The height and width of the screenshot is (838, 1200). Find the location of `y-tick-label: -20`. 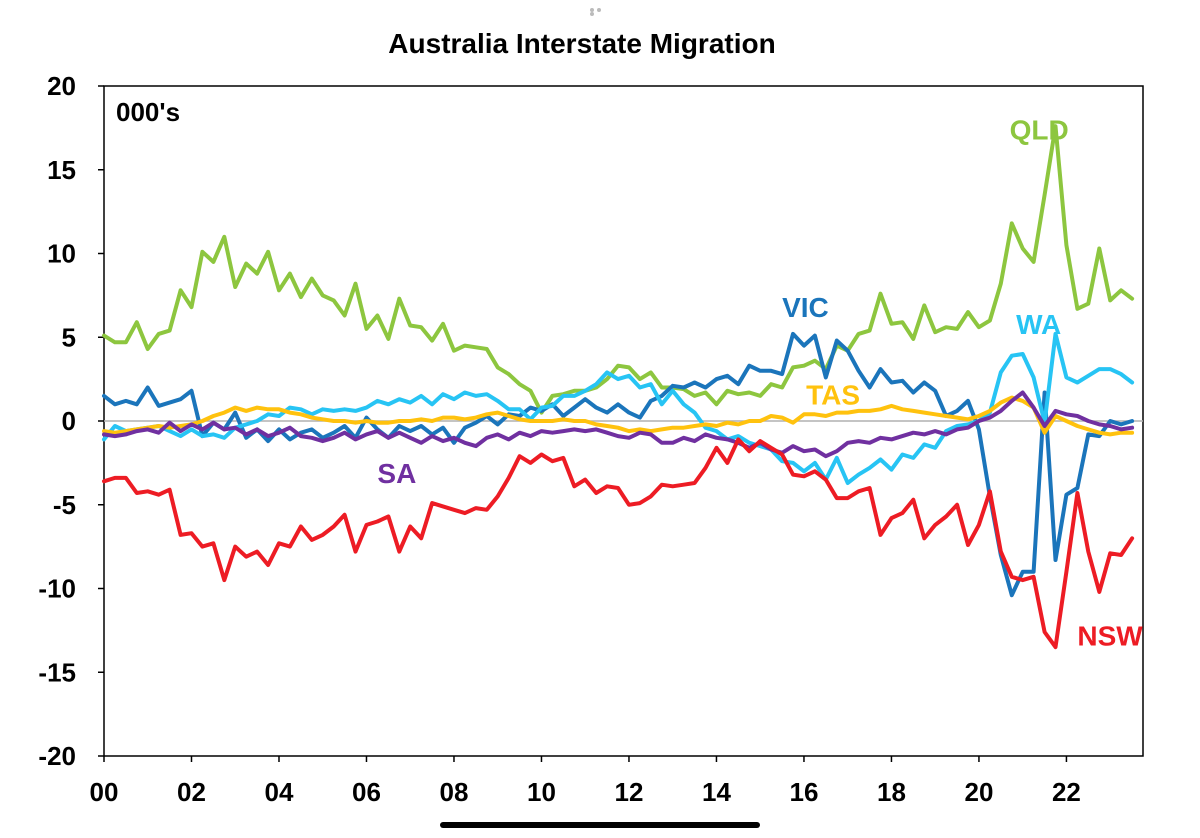

y-tick-label: -20 is located at coordinates (57, 756).